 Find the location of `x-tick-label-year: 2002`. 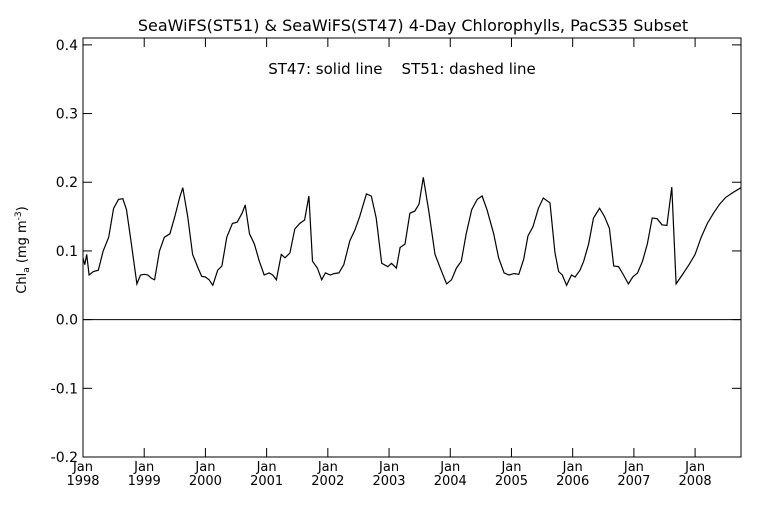

x-tick-label-year: 2002 is located at coordinates (327, 481).